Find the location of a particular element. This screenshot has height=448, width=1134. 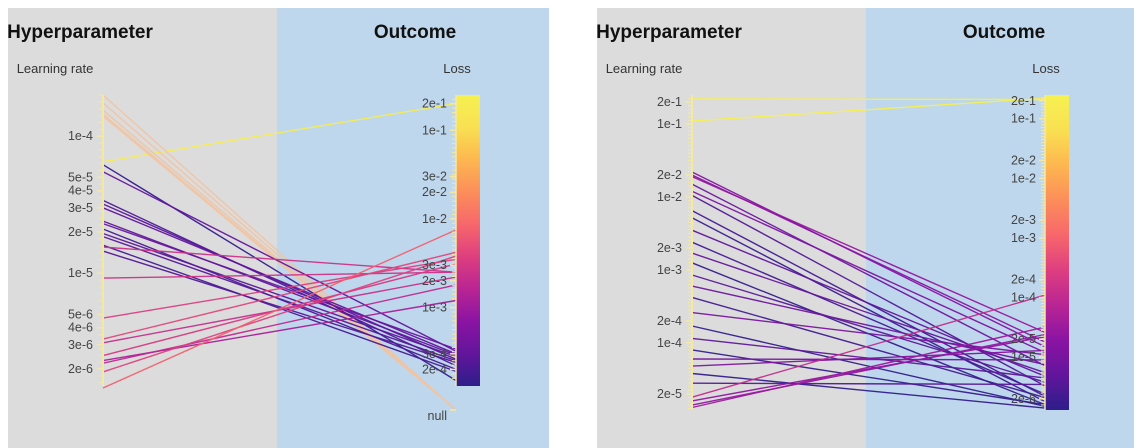

left-tick-label: 2e-3 is located at coordinates (669, 248).